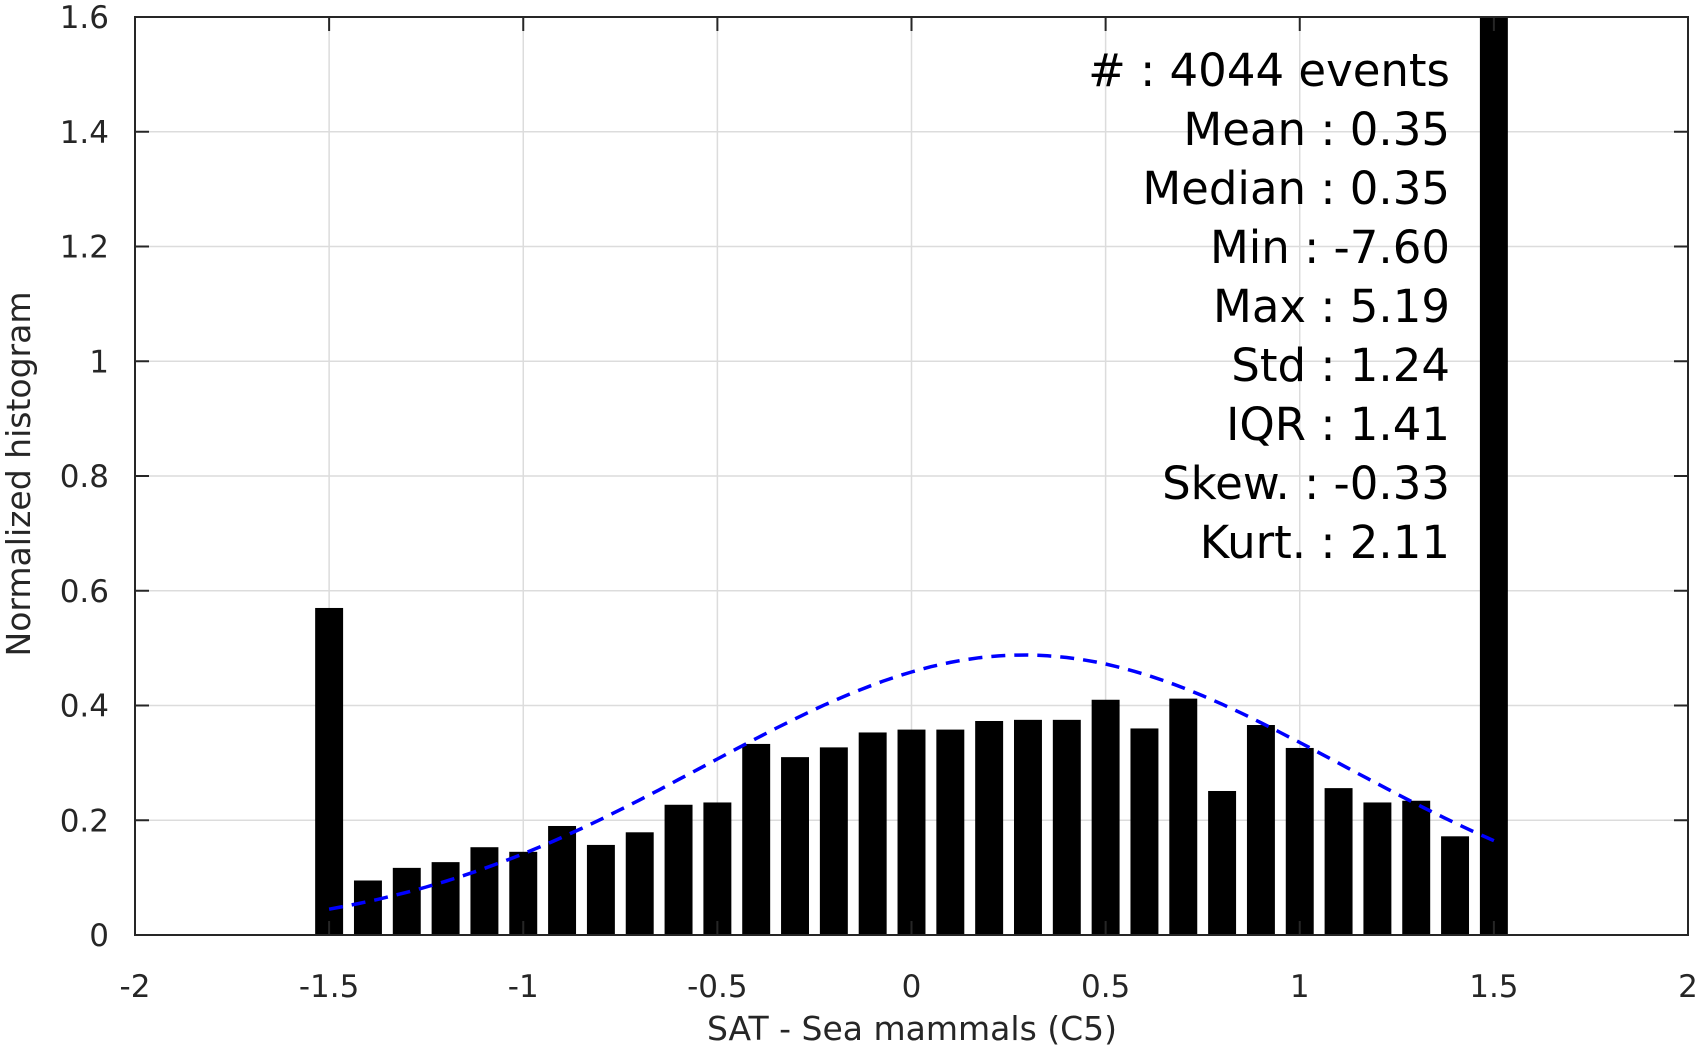 The width and height of the screenshot is (1703, 1053). What do you see at coordinates (84, 248) in the screenshot?
I see `y-tick-label: 1.2` at bounding box center [84, 248].